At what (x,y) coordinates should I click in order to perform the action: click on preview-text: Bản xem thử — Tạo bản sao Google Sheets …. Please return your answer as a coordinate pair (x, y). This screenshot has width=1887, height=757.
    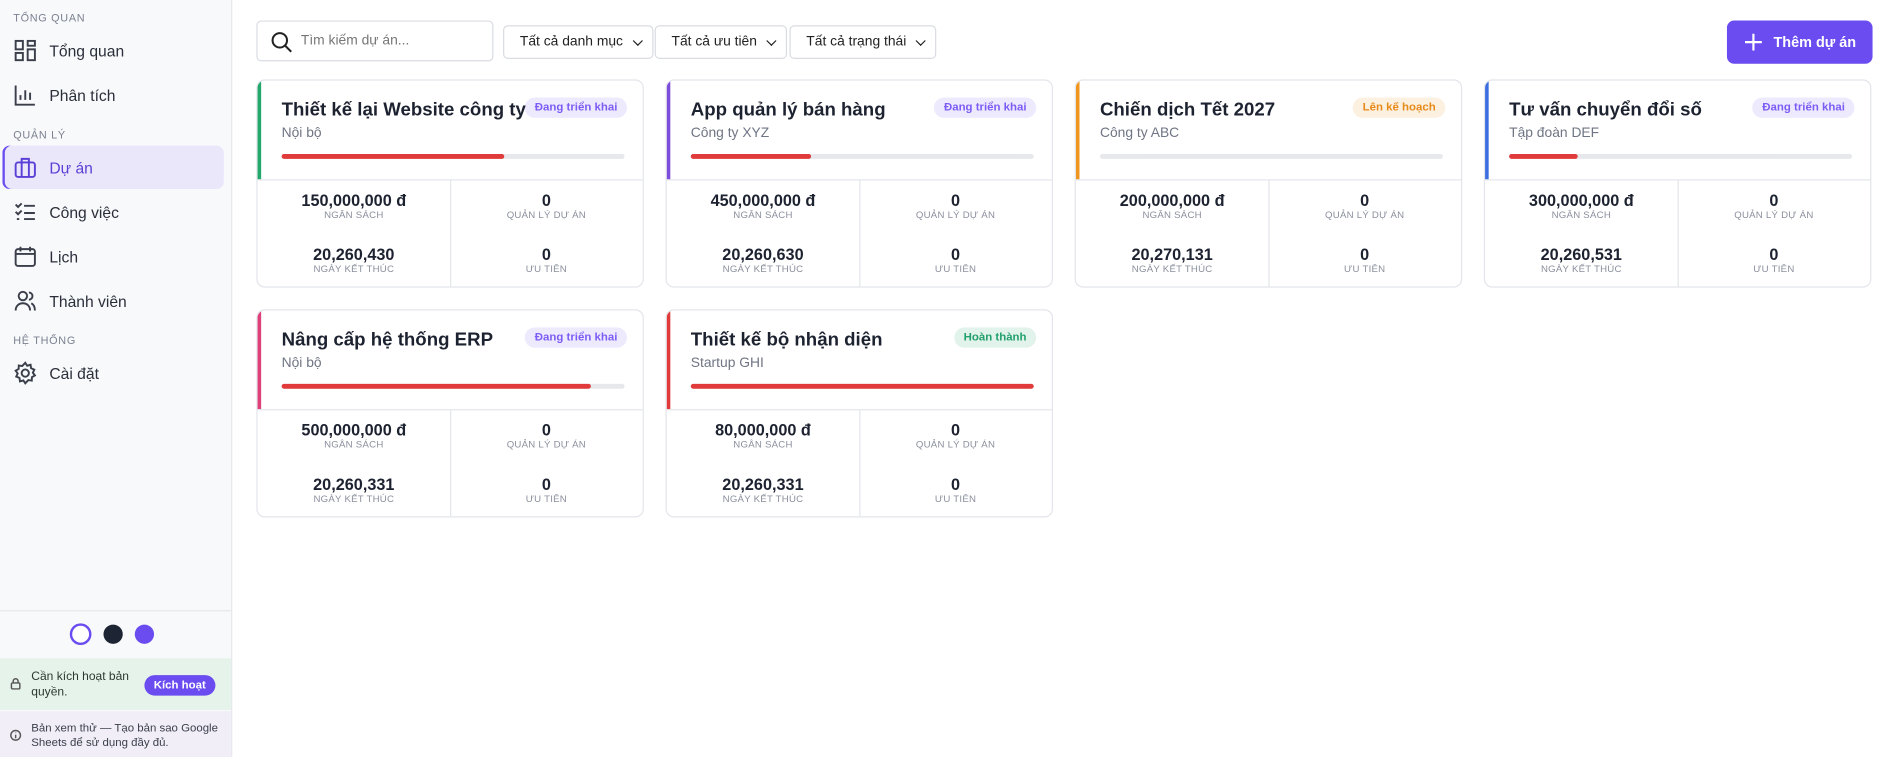
    Looking at the image, I should click on (124, 736).